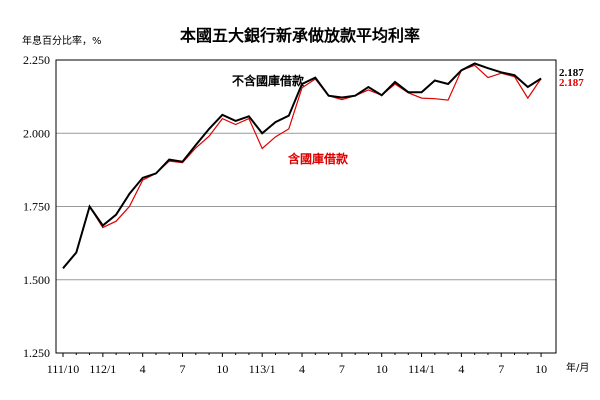 The width and height of the screenshot is (600, 400). I want to click on end-value-excluding-treasury: 2.187, so click(571, 73).